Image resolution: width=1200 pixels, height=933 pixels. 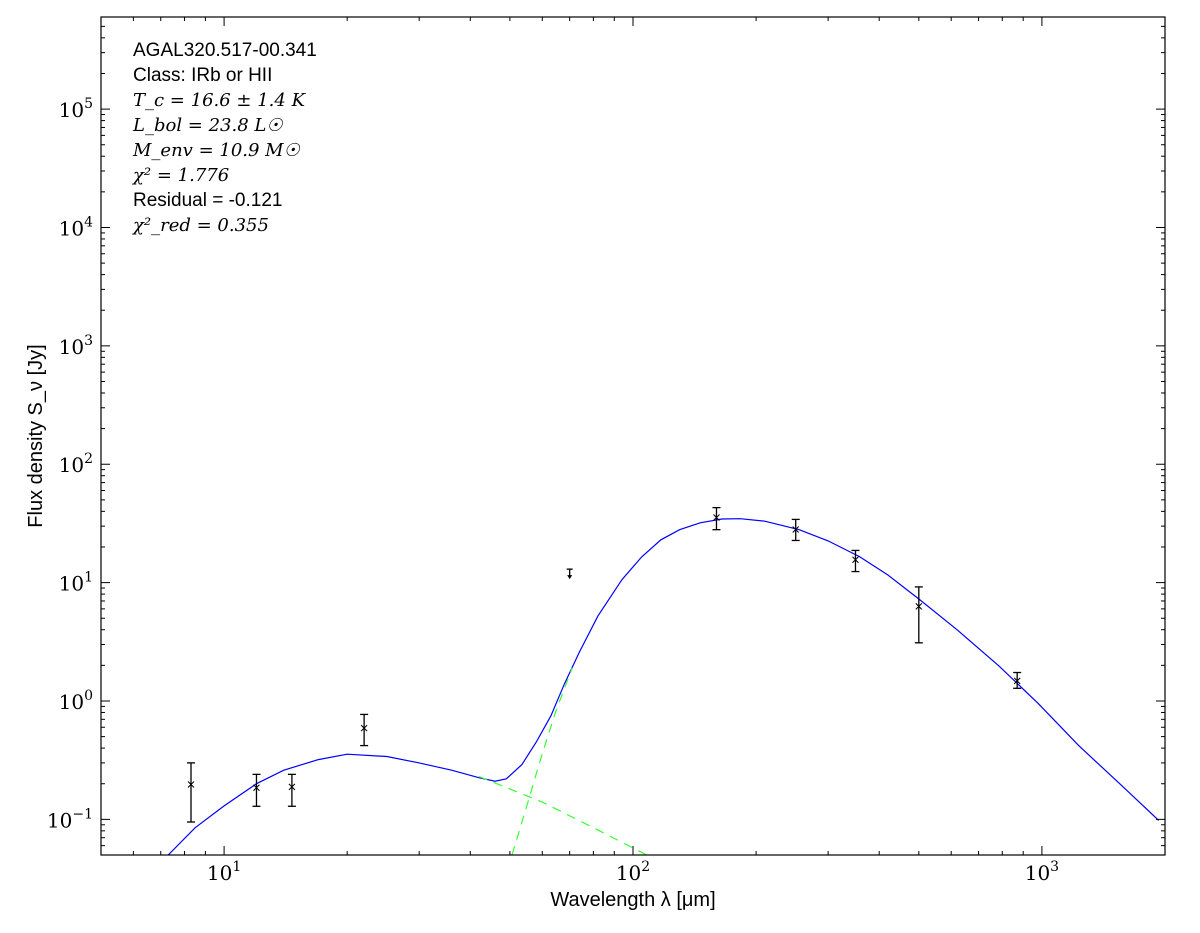 What do you see at coordinates (632, 900) in the screenshot?
I see `x-axis-label: Wavelength λ [μm]` at bounding box center [632, 900].